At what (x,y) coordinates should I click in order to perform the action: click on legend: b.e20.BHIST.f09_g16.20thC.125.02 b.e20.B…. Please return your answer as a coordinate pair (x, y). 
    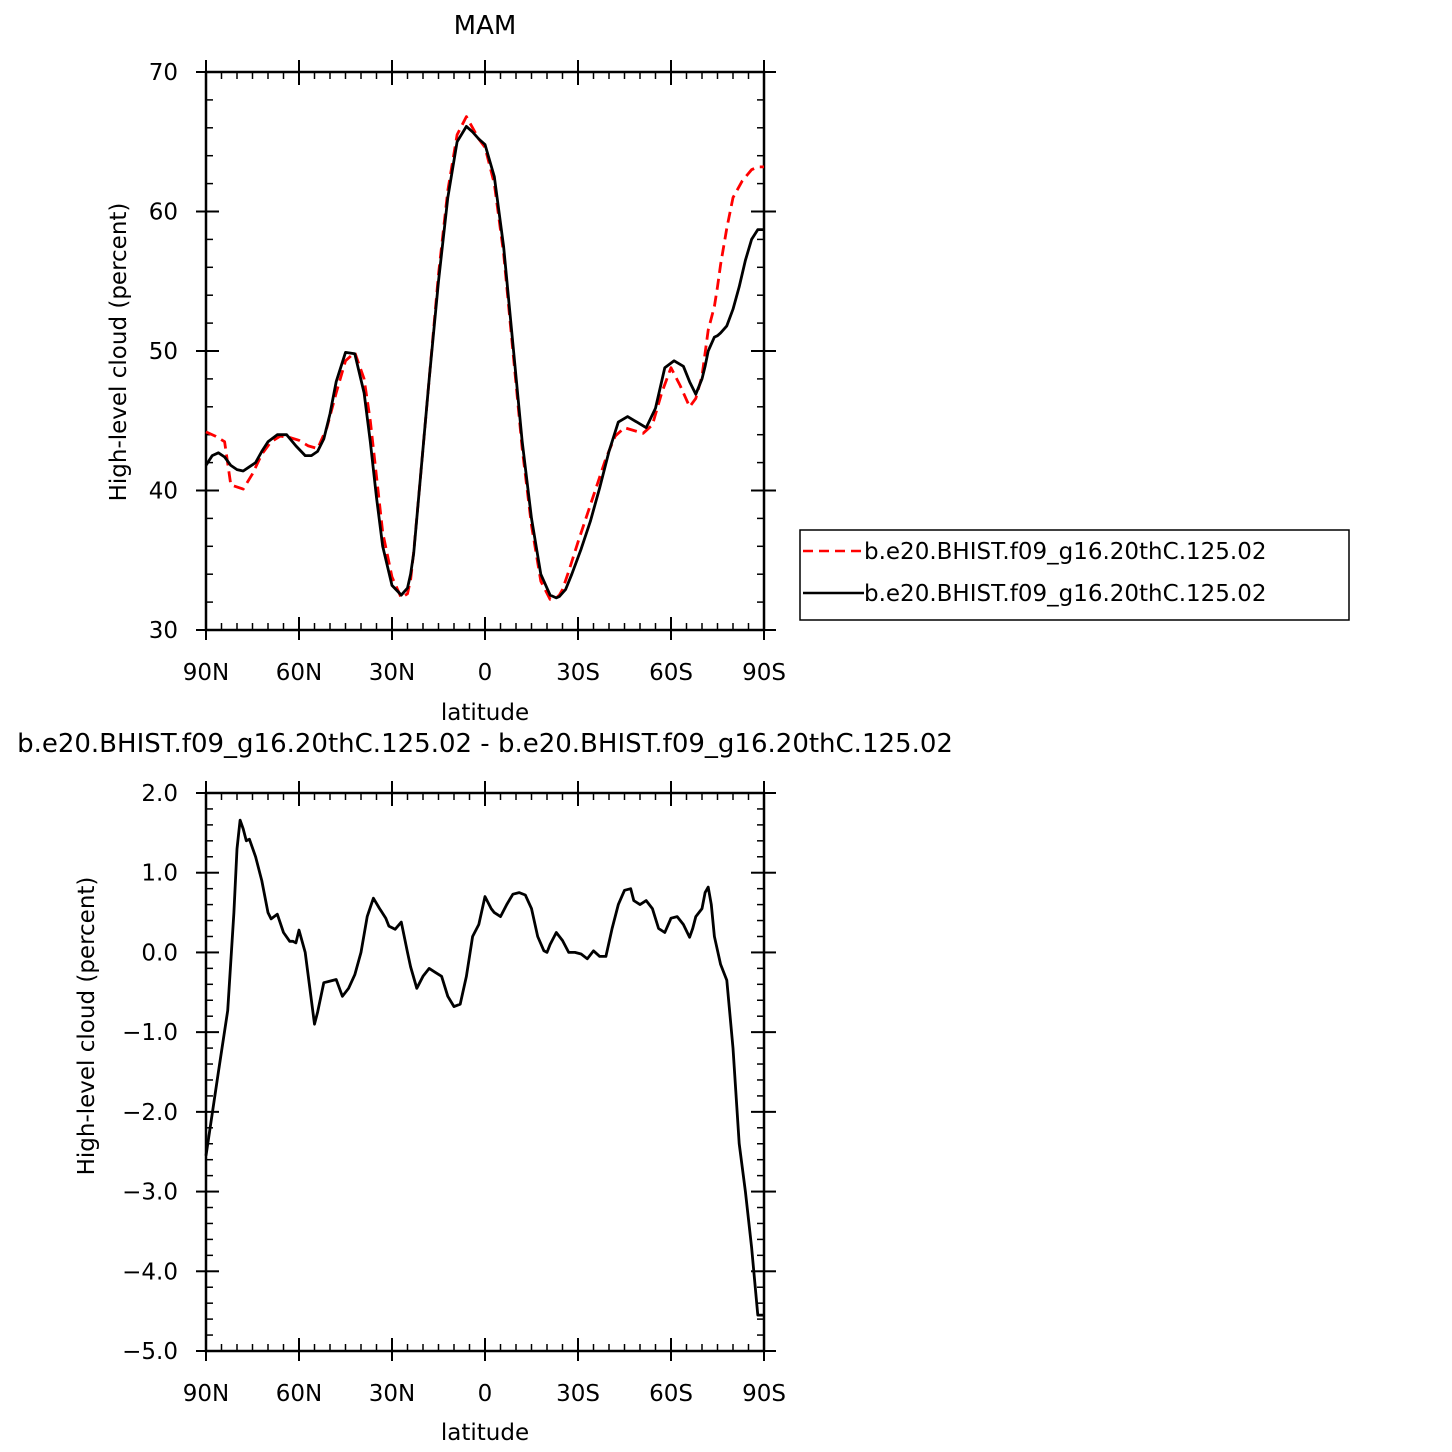
    Looking at the image, I should click on (1074, 575).